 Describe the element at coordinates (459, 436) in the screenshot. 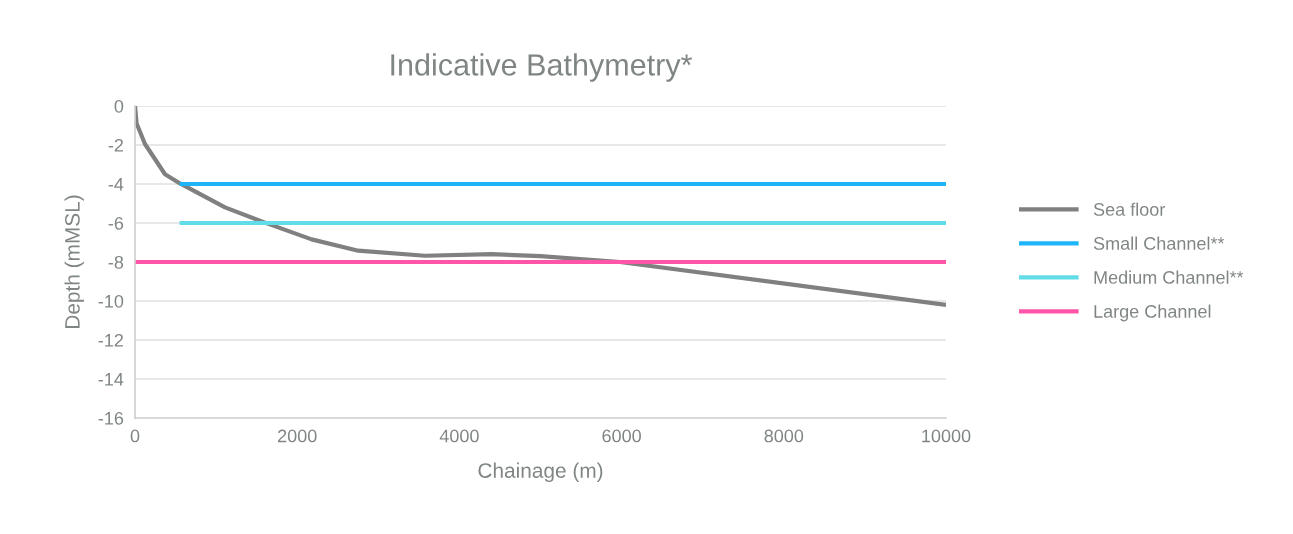

I see `x-tick-label: 4000` at that location.